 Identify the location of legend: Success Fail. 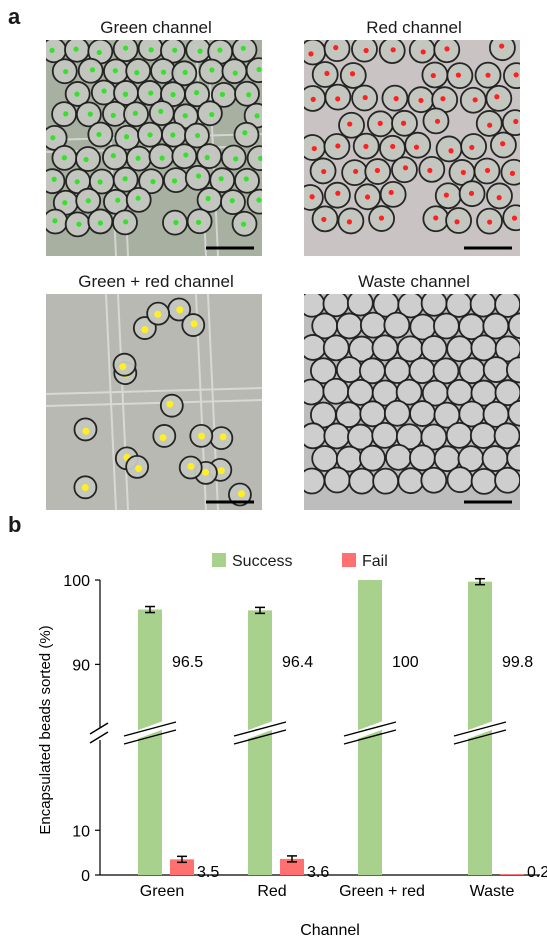
(300, 561).